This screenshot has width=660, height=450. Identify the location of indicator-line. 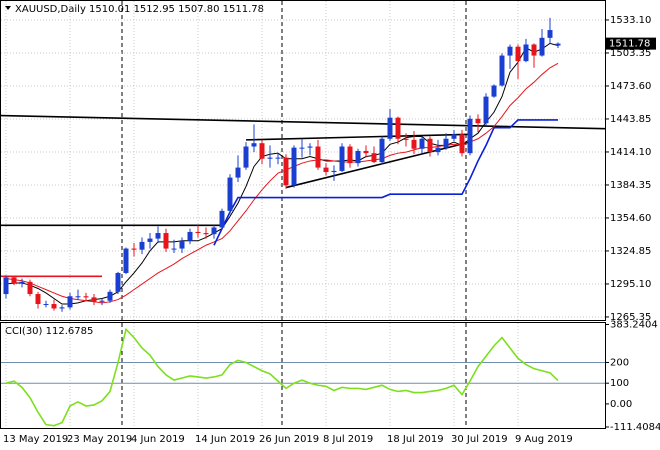
(385, 182).